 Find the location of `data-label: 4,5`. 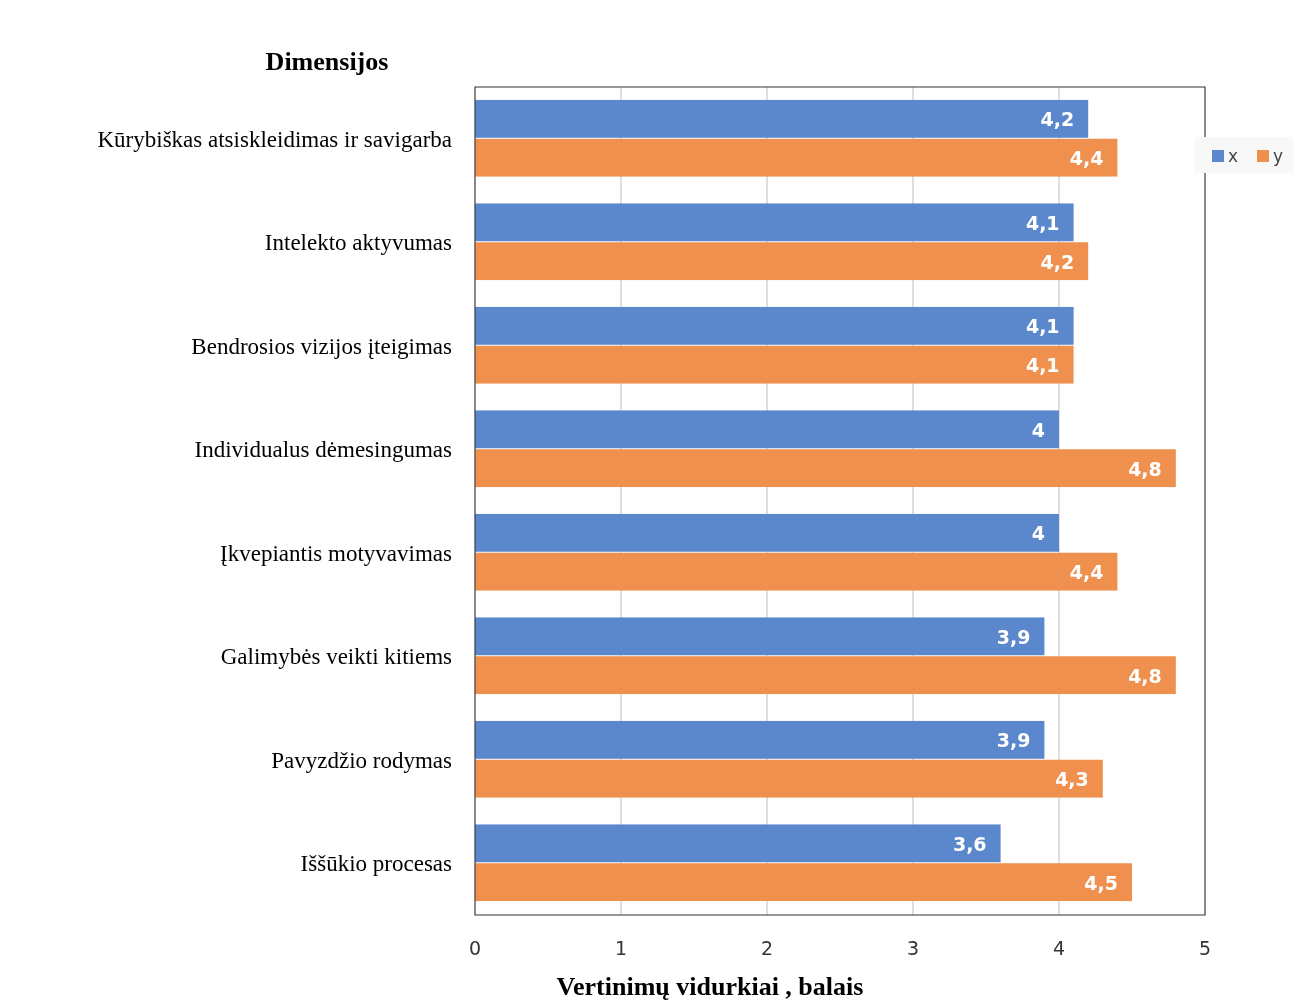

data-label: 4,5 is located at coordinates (1101, 882).